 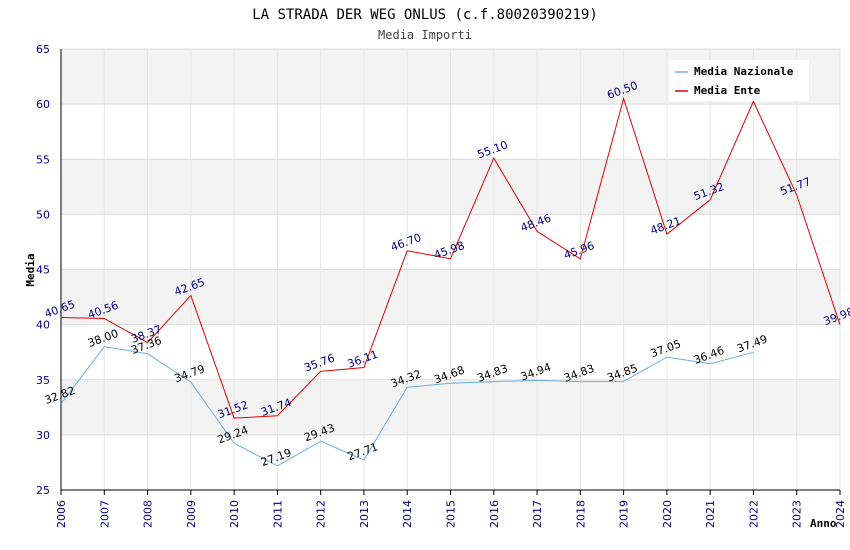 I want to click on x-tick-2009: 2009, so click(x=191, y=514).